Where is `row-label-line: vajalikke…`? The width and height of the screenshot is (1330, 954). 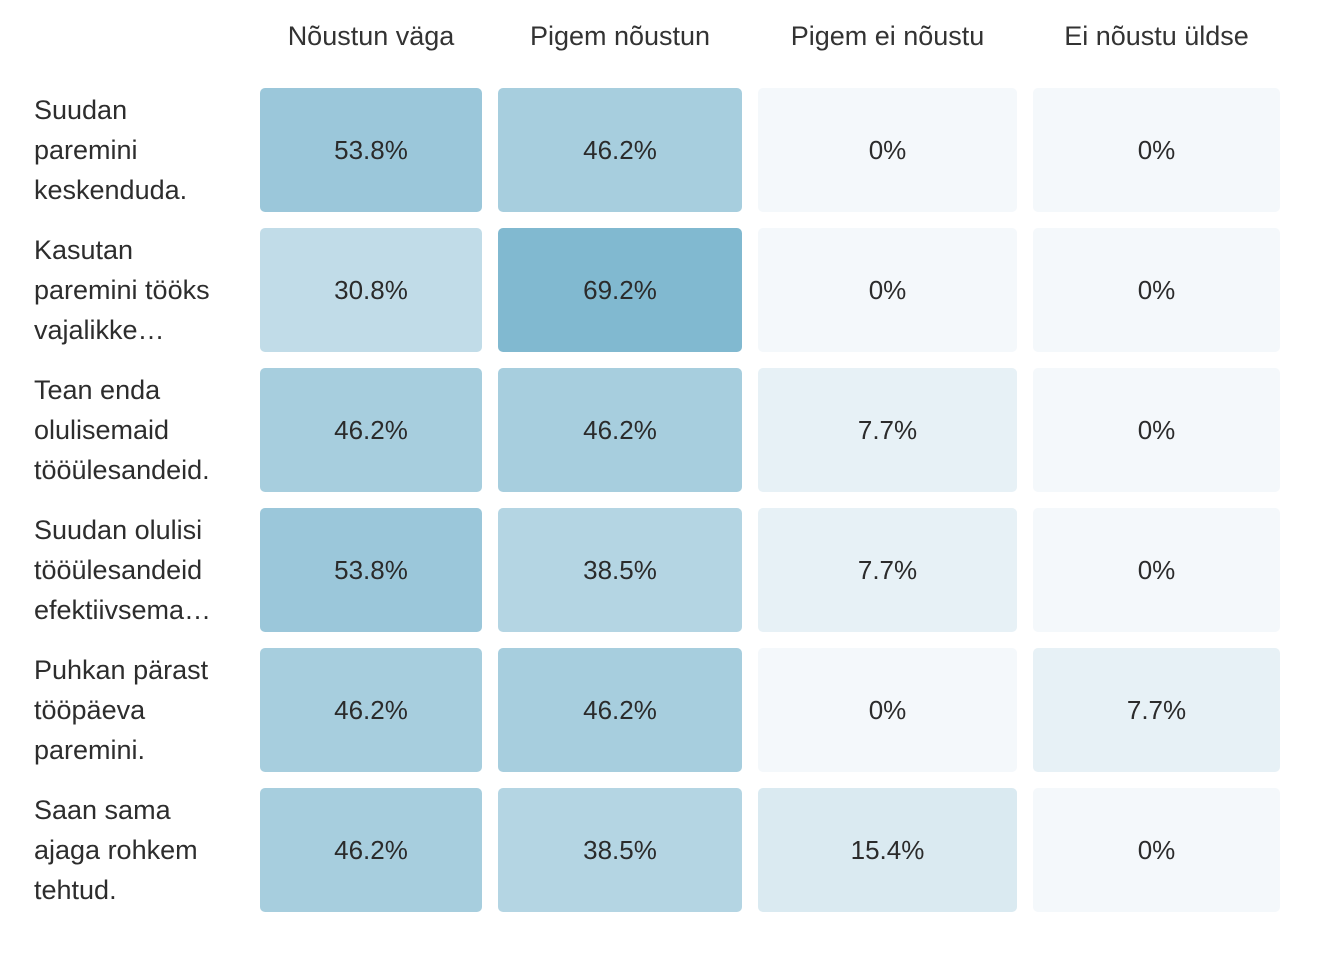
row-label-line: vajalikke… is located at coordinates (99, 330).